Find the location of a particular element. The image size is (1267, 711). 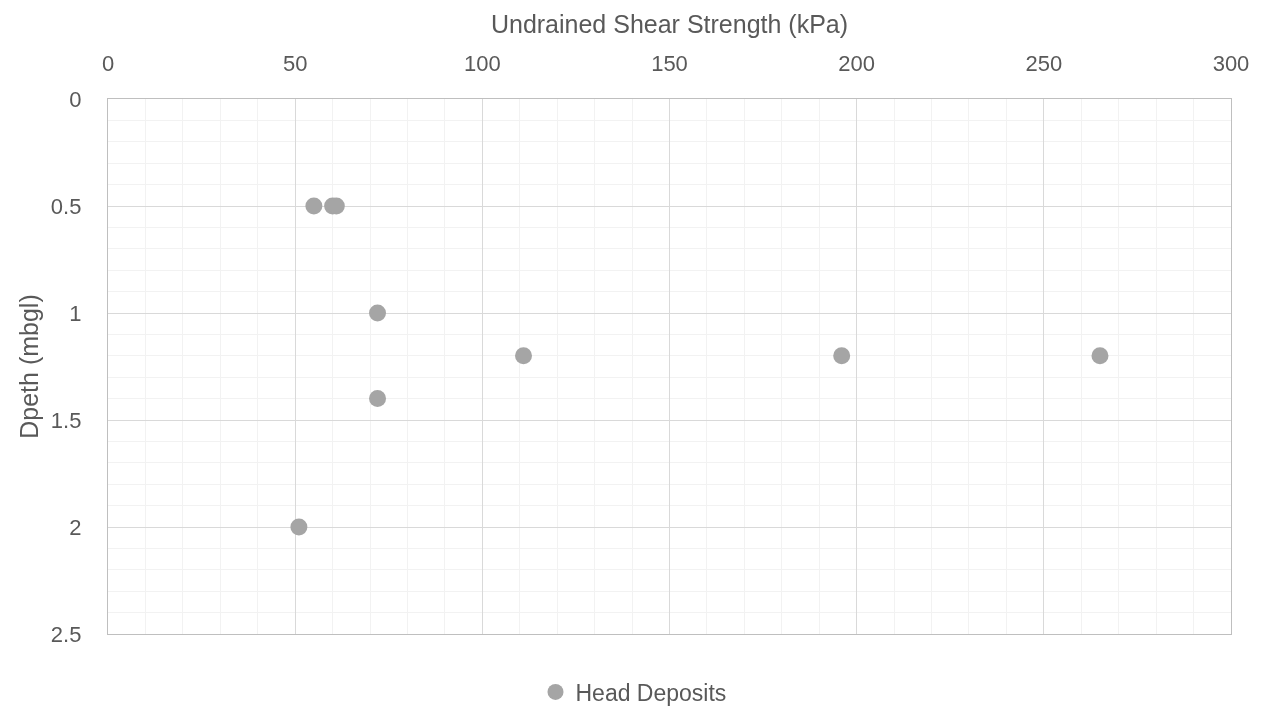

x-tick-label: 100 is located at coordinates (482, 64).